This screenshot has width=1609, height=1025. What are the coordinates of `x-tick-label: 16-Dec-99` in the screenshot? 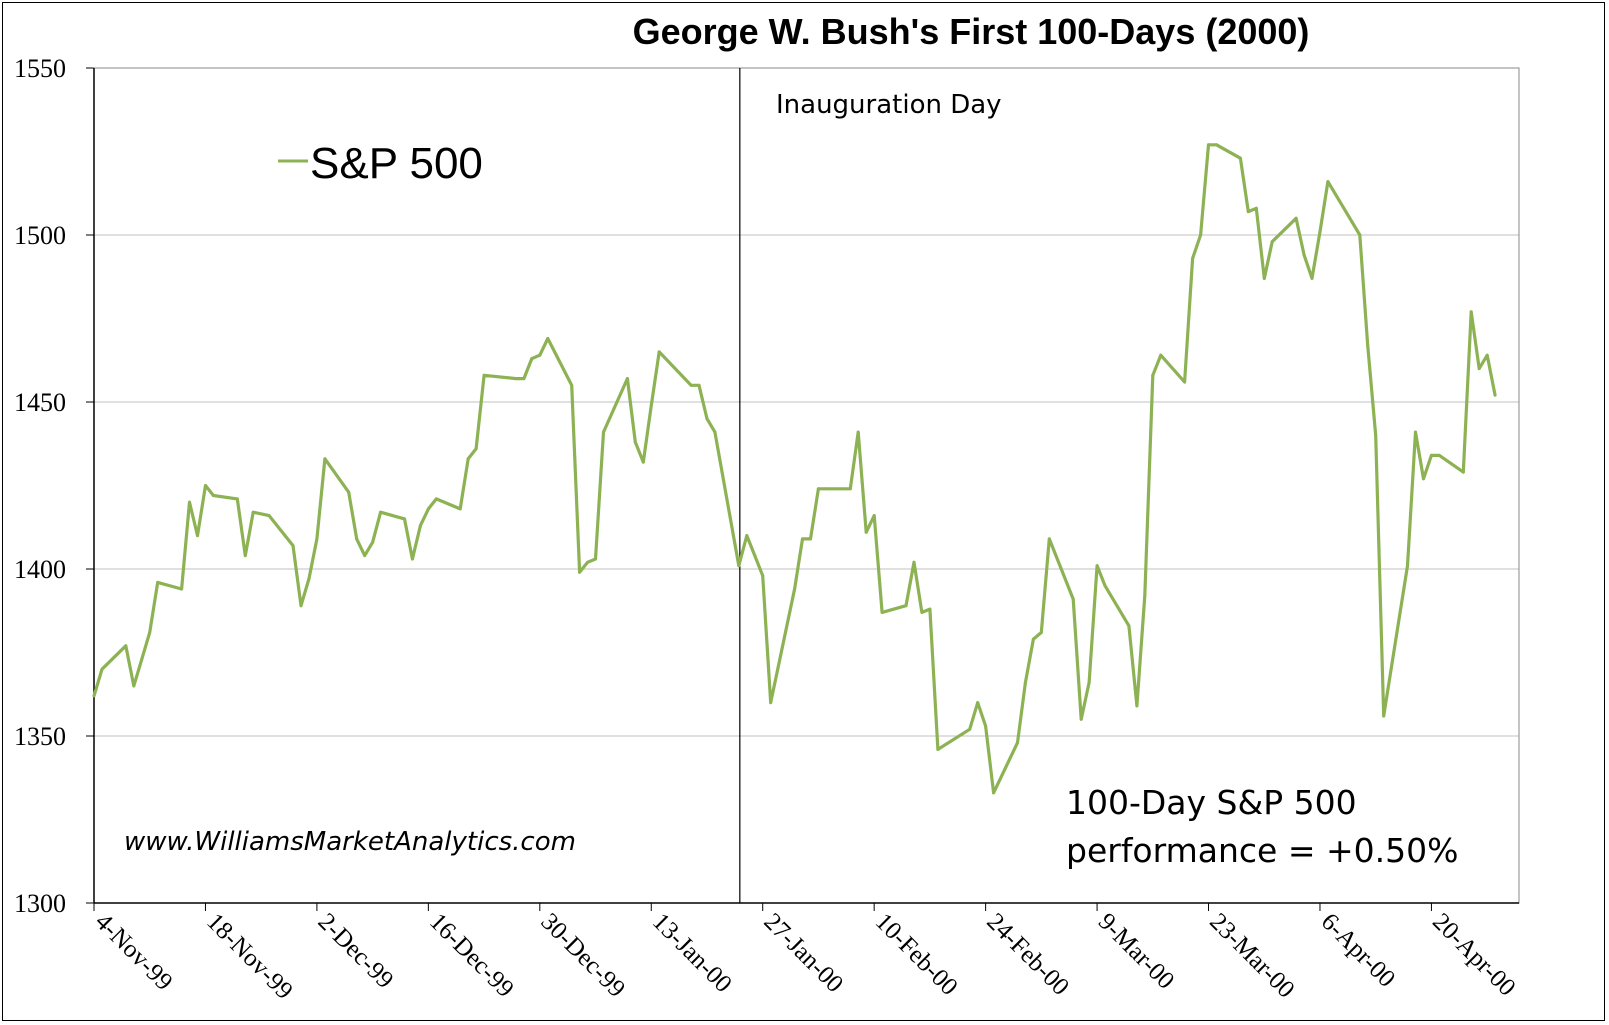 It's located at (471, 955).